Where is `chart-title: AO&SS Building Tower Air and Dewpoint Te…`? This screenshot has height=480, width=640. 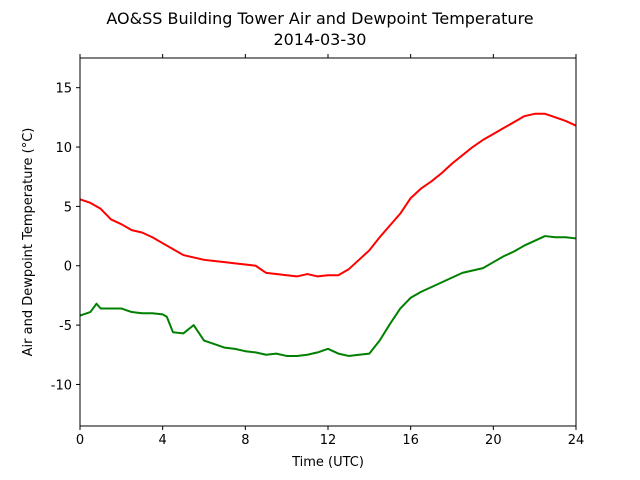 chart-title: AO&SS Building Tower Air and Dewpoint Te… is located at coordinates (319, 18).